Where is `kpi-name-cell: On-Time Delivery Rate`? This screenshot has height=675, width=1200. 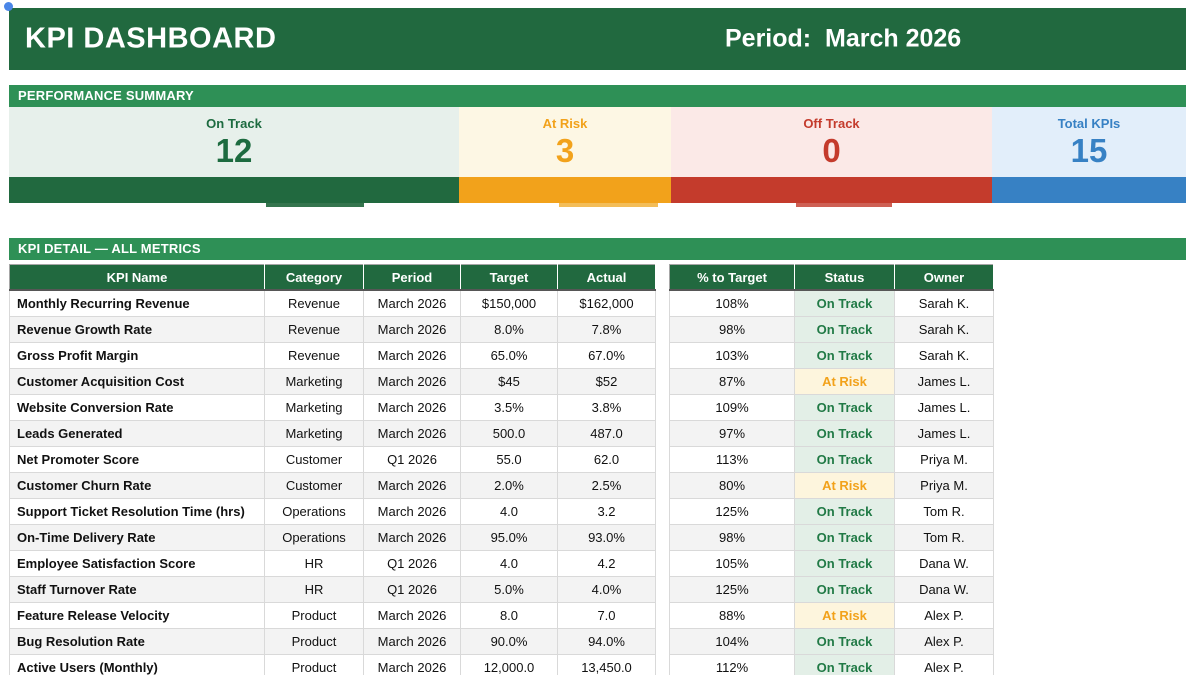 kpi-name-cell: On-Time Delivery Rate is located at coordinates (137, 537).